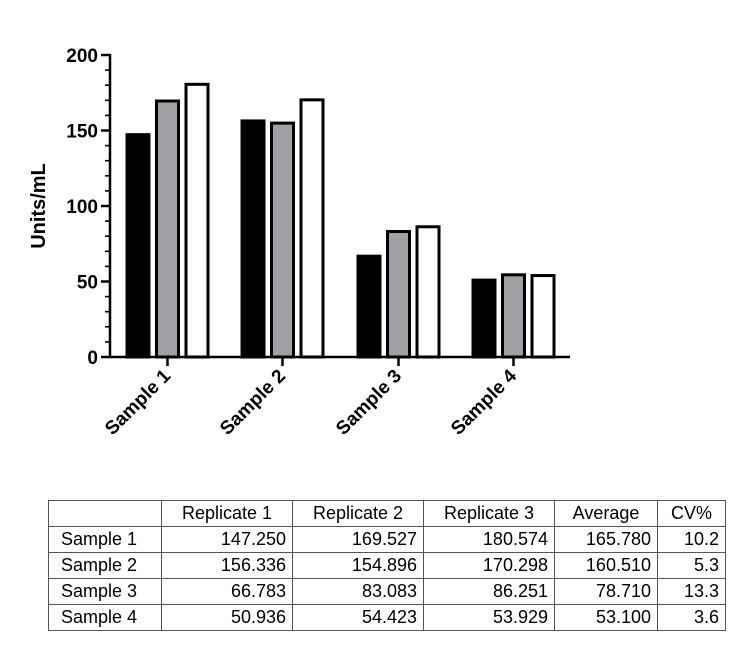 The image size is (750, 651). What do you see at coordinates (227, 565) in the screenshot?
I see `cell-replicate-1: 156.336` at bounding box center [227, 565].